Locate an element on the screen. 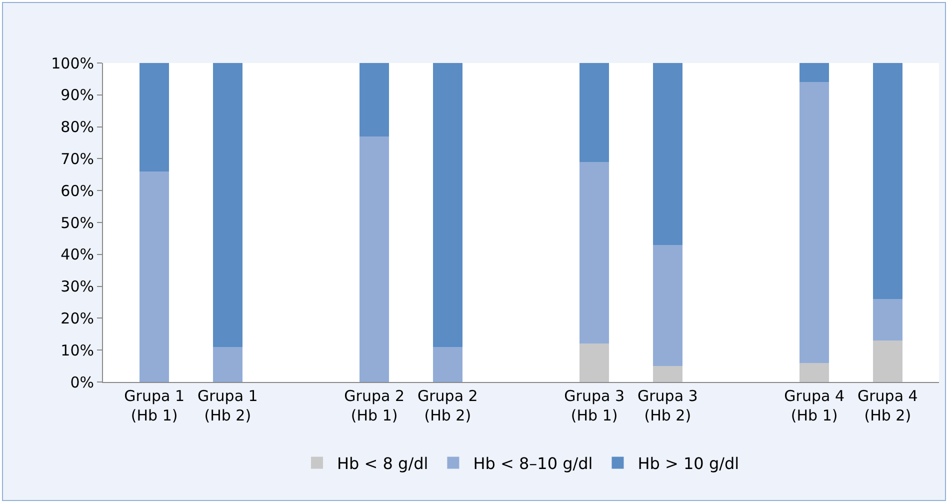  y-tick-label: 90% is located at coordinates (77, 95).